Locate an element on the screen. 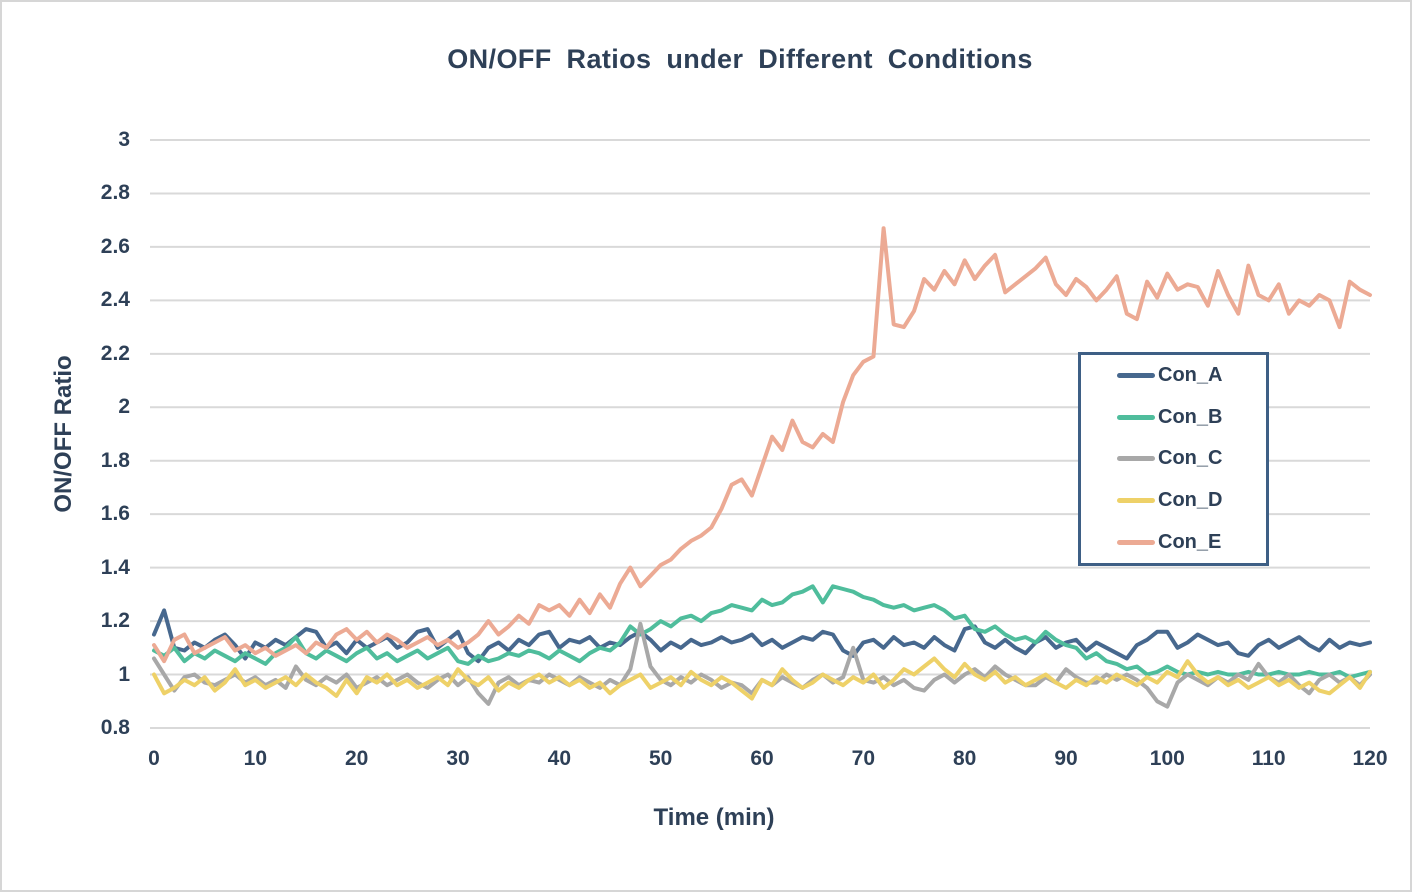  y-tick-label: 1 is located at coordinates (124, 674).